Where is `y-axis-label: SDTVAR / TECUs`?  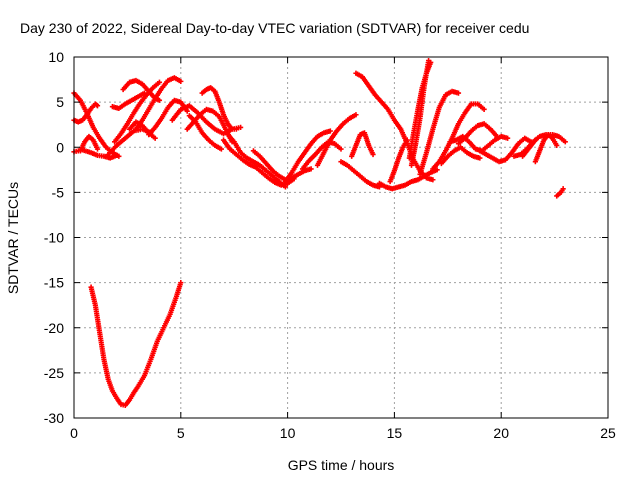
y-axis-label: SDTVAR / TECUs is located at coordinates (13, 238).